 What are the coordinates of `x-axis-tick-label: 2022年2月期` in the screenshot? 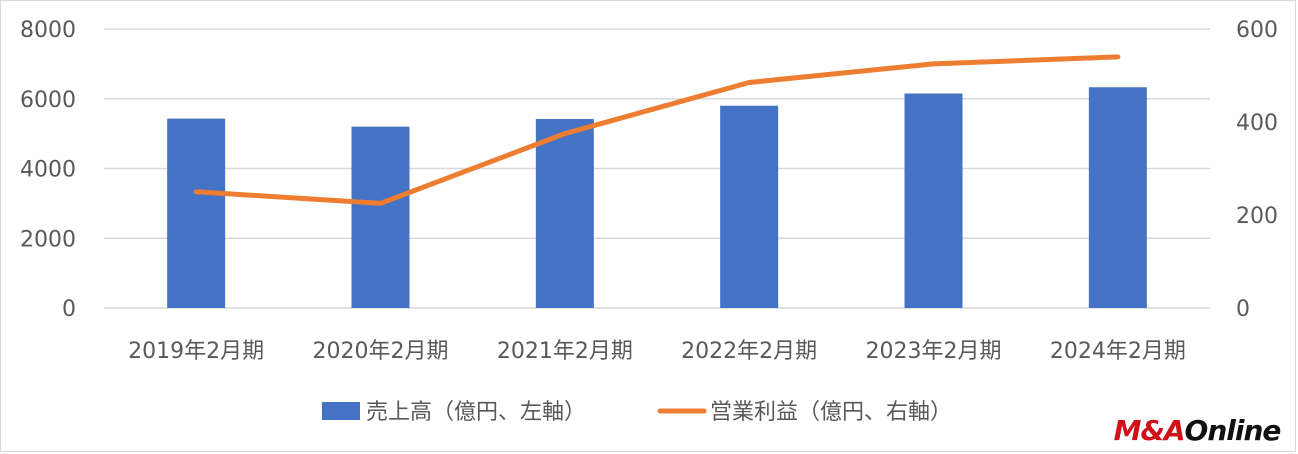 It's located at (749, 351).